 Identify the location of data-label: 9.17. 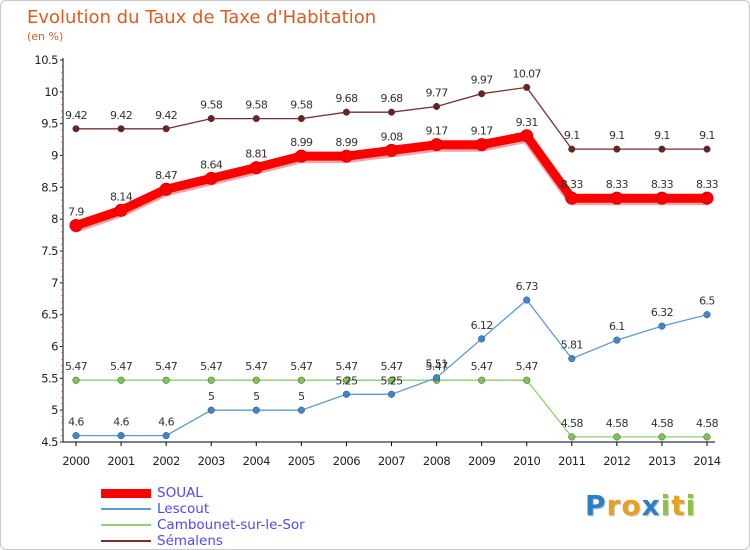
(437, 131).